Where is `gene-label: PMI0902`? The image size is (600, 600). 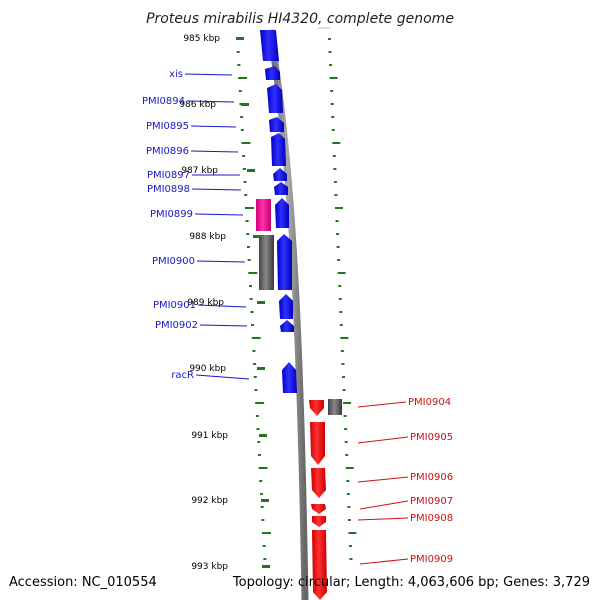 gene-label: PMI0902 is located at coordinates (176, 325).